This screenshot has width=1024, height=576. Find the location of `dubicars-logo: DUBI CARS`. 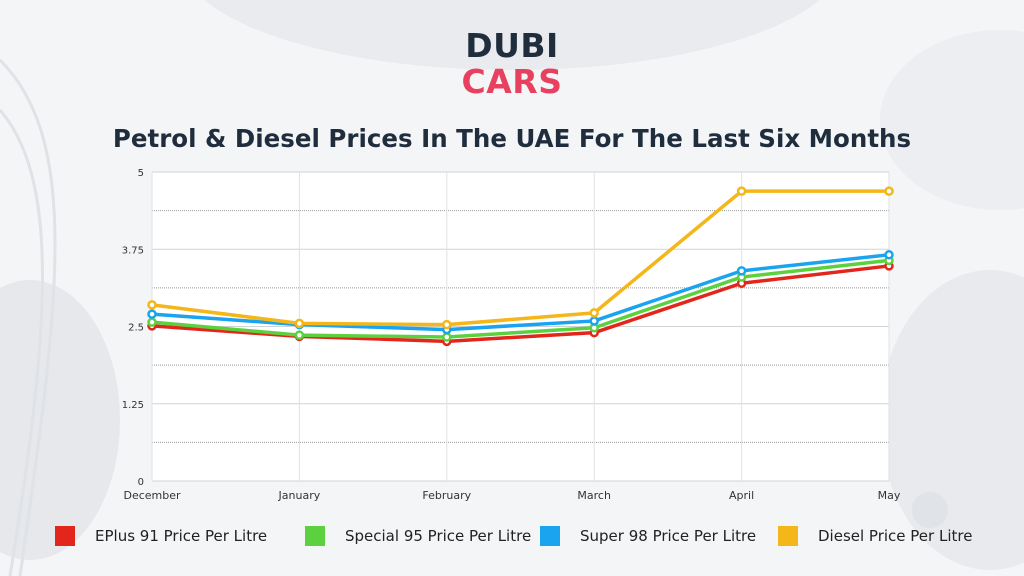

dubicars-logo: DUBI CARS is located at coordinates (512, 64).